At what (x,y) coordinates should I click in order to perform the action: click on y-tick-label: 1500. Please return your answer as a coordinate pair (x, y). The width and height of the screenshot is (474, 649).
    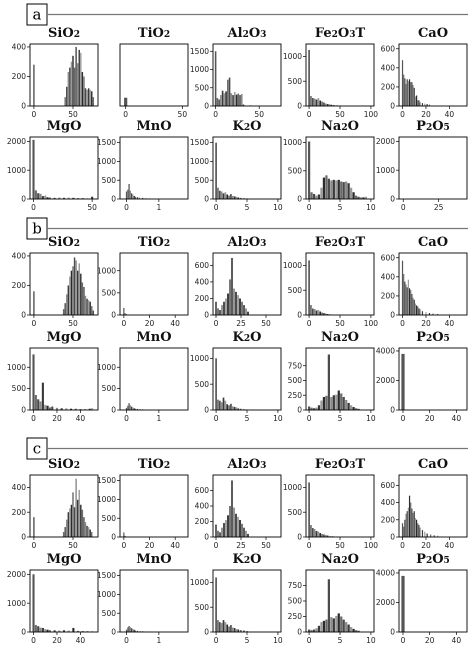
    Looking at the image, I should click on (106, 142).